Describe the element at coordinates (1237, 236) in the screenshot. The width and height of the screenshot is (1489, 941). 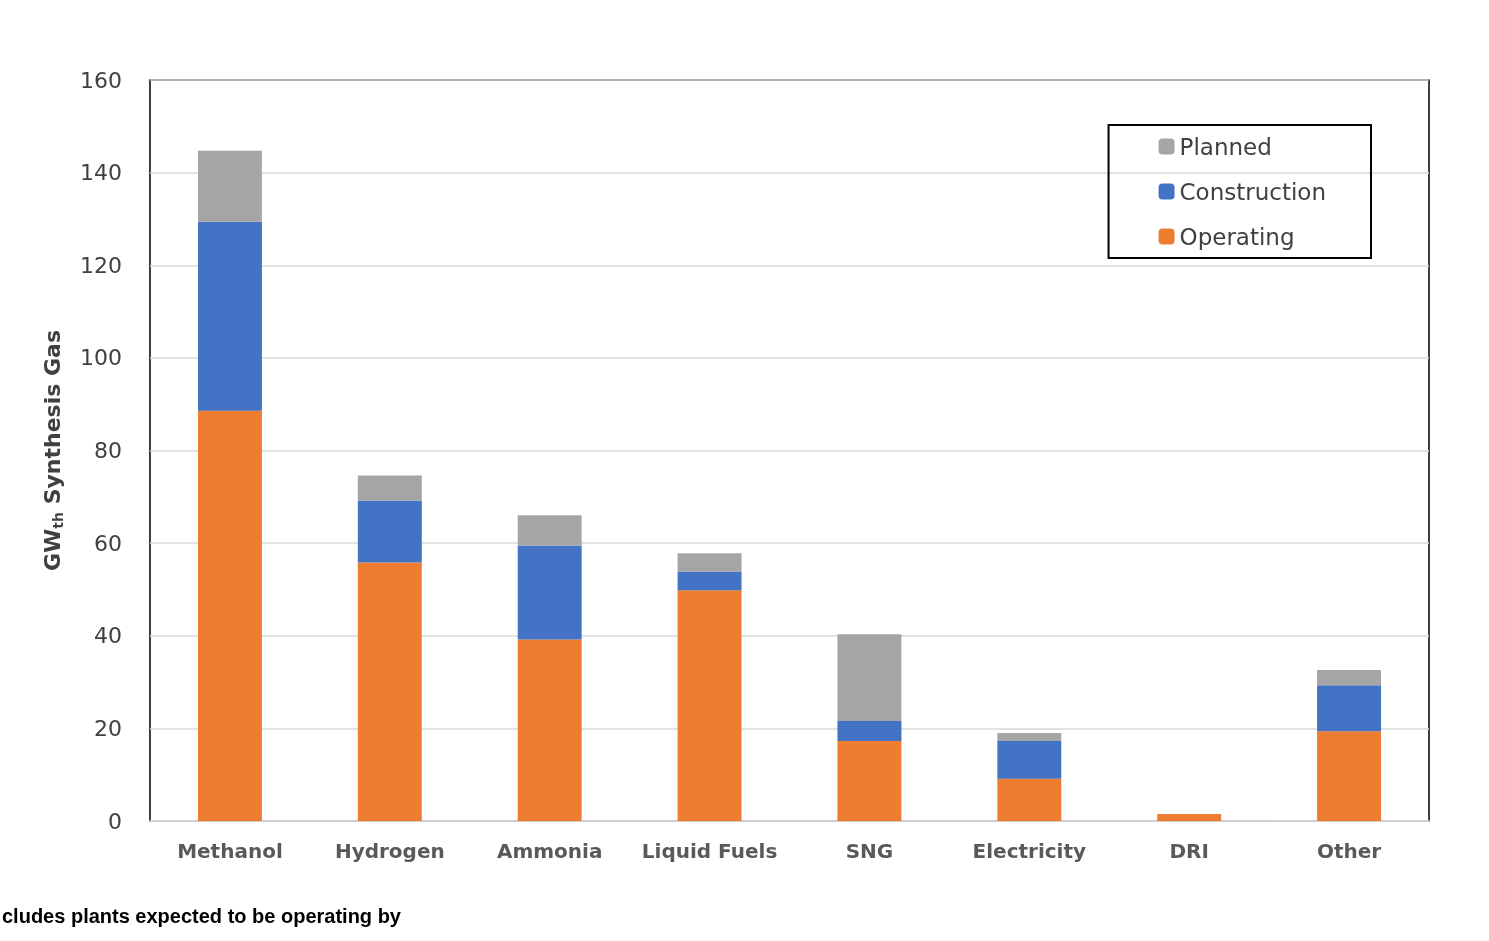
I see `legend-label: Operating` at that location.